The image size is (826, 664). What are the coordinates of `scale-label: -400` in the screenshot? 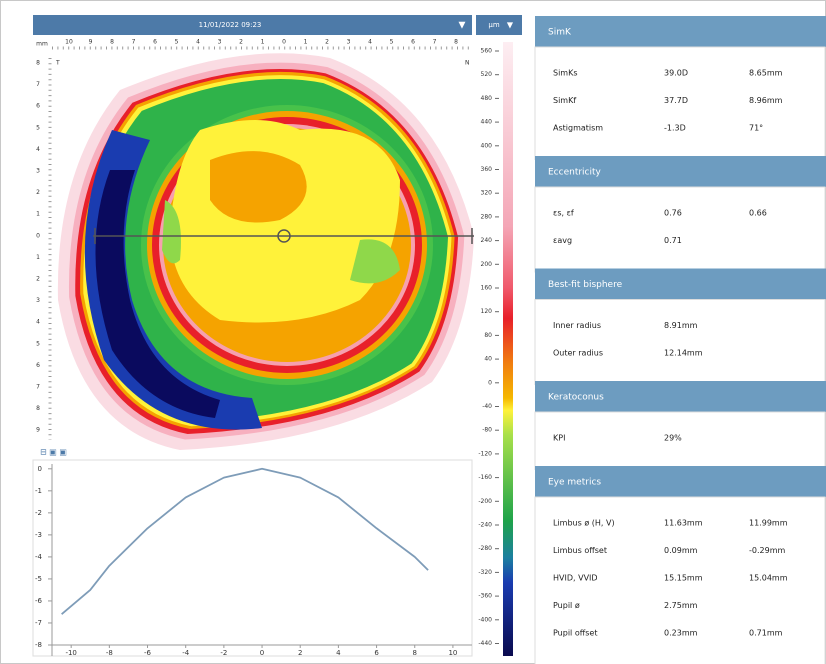 It's located at (485, 619).